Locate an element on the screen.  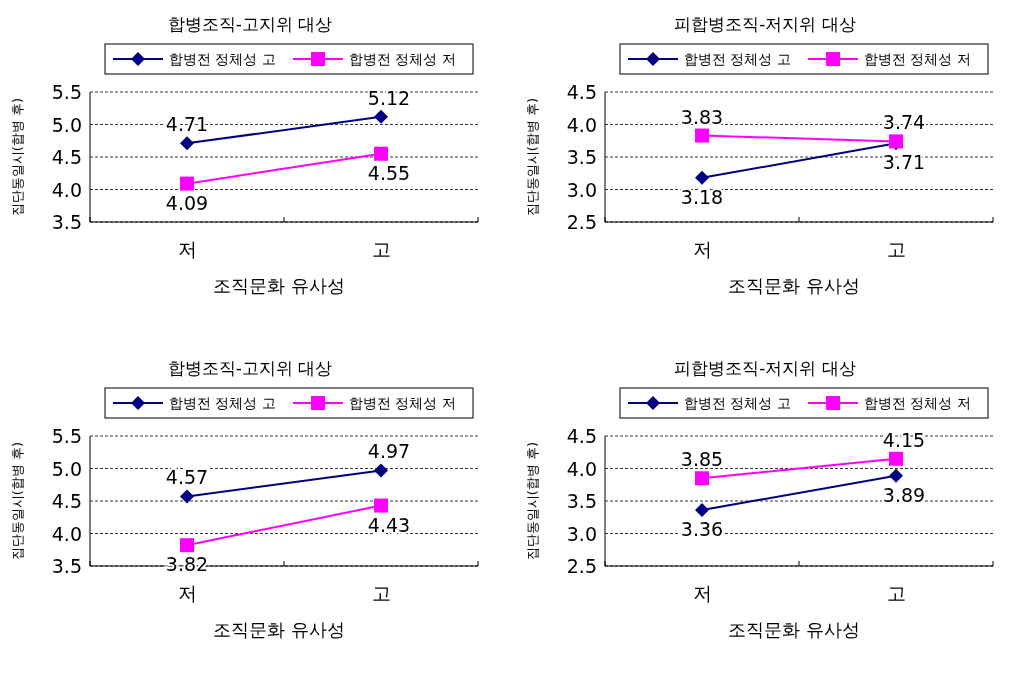
data-label: 4.09 is located at coordinates (187, 202).